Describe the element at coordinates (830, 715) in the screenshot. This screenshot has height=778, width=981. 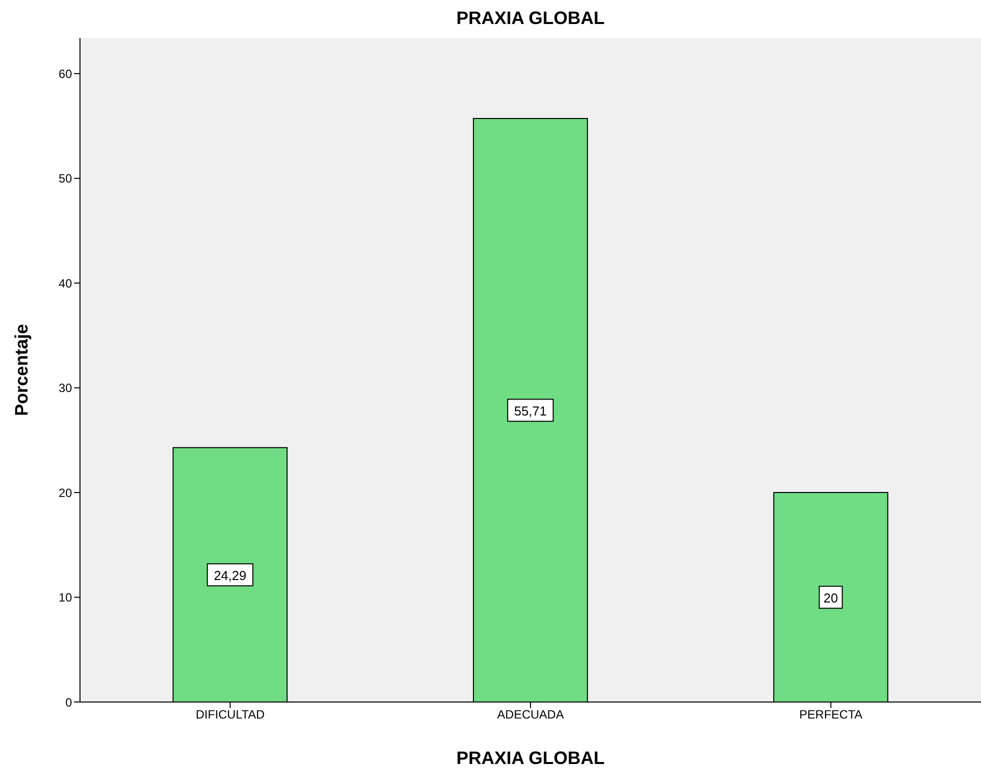
I see `x-tick-label: PERFECTA` at that location.